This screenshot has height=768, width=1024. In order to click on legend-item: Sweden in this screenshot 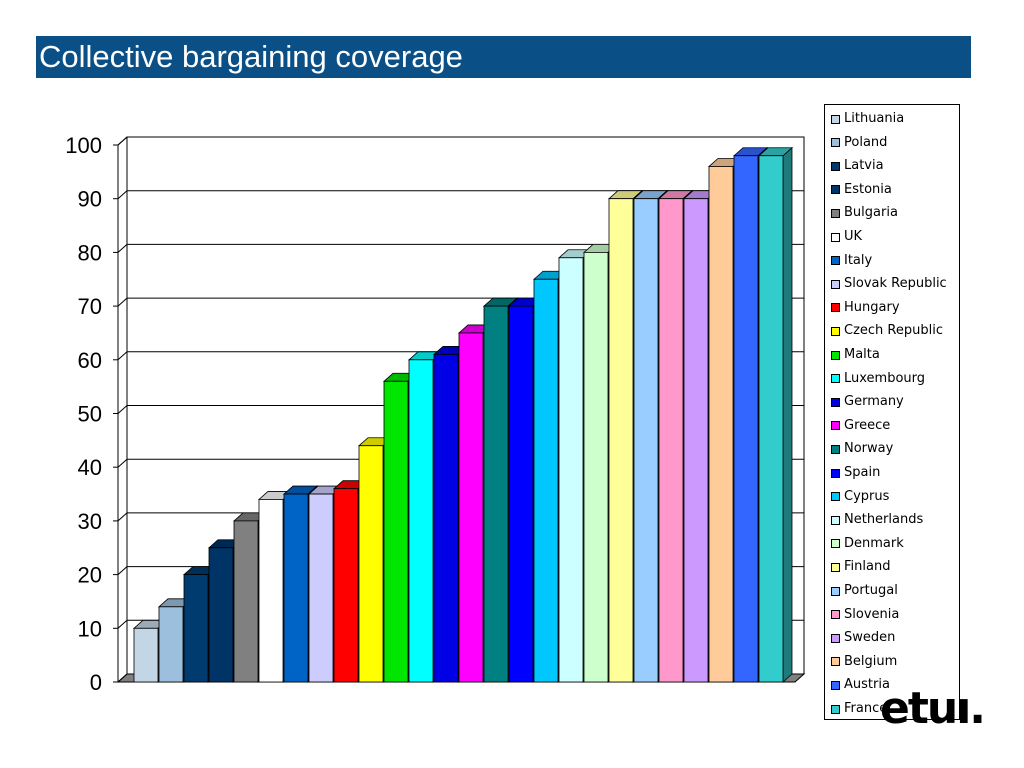, I will do `click(863, 638)`.